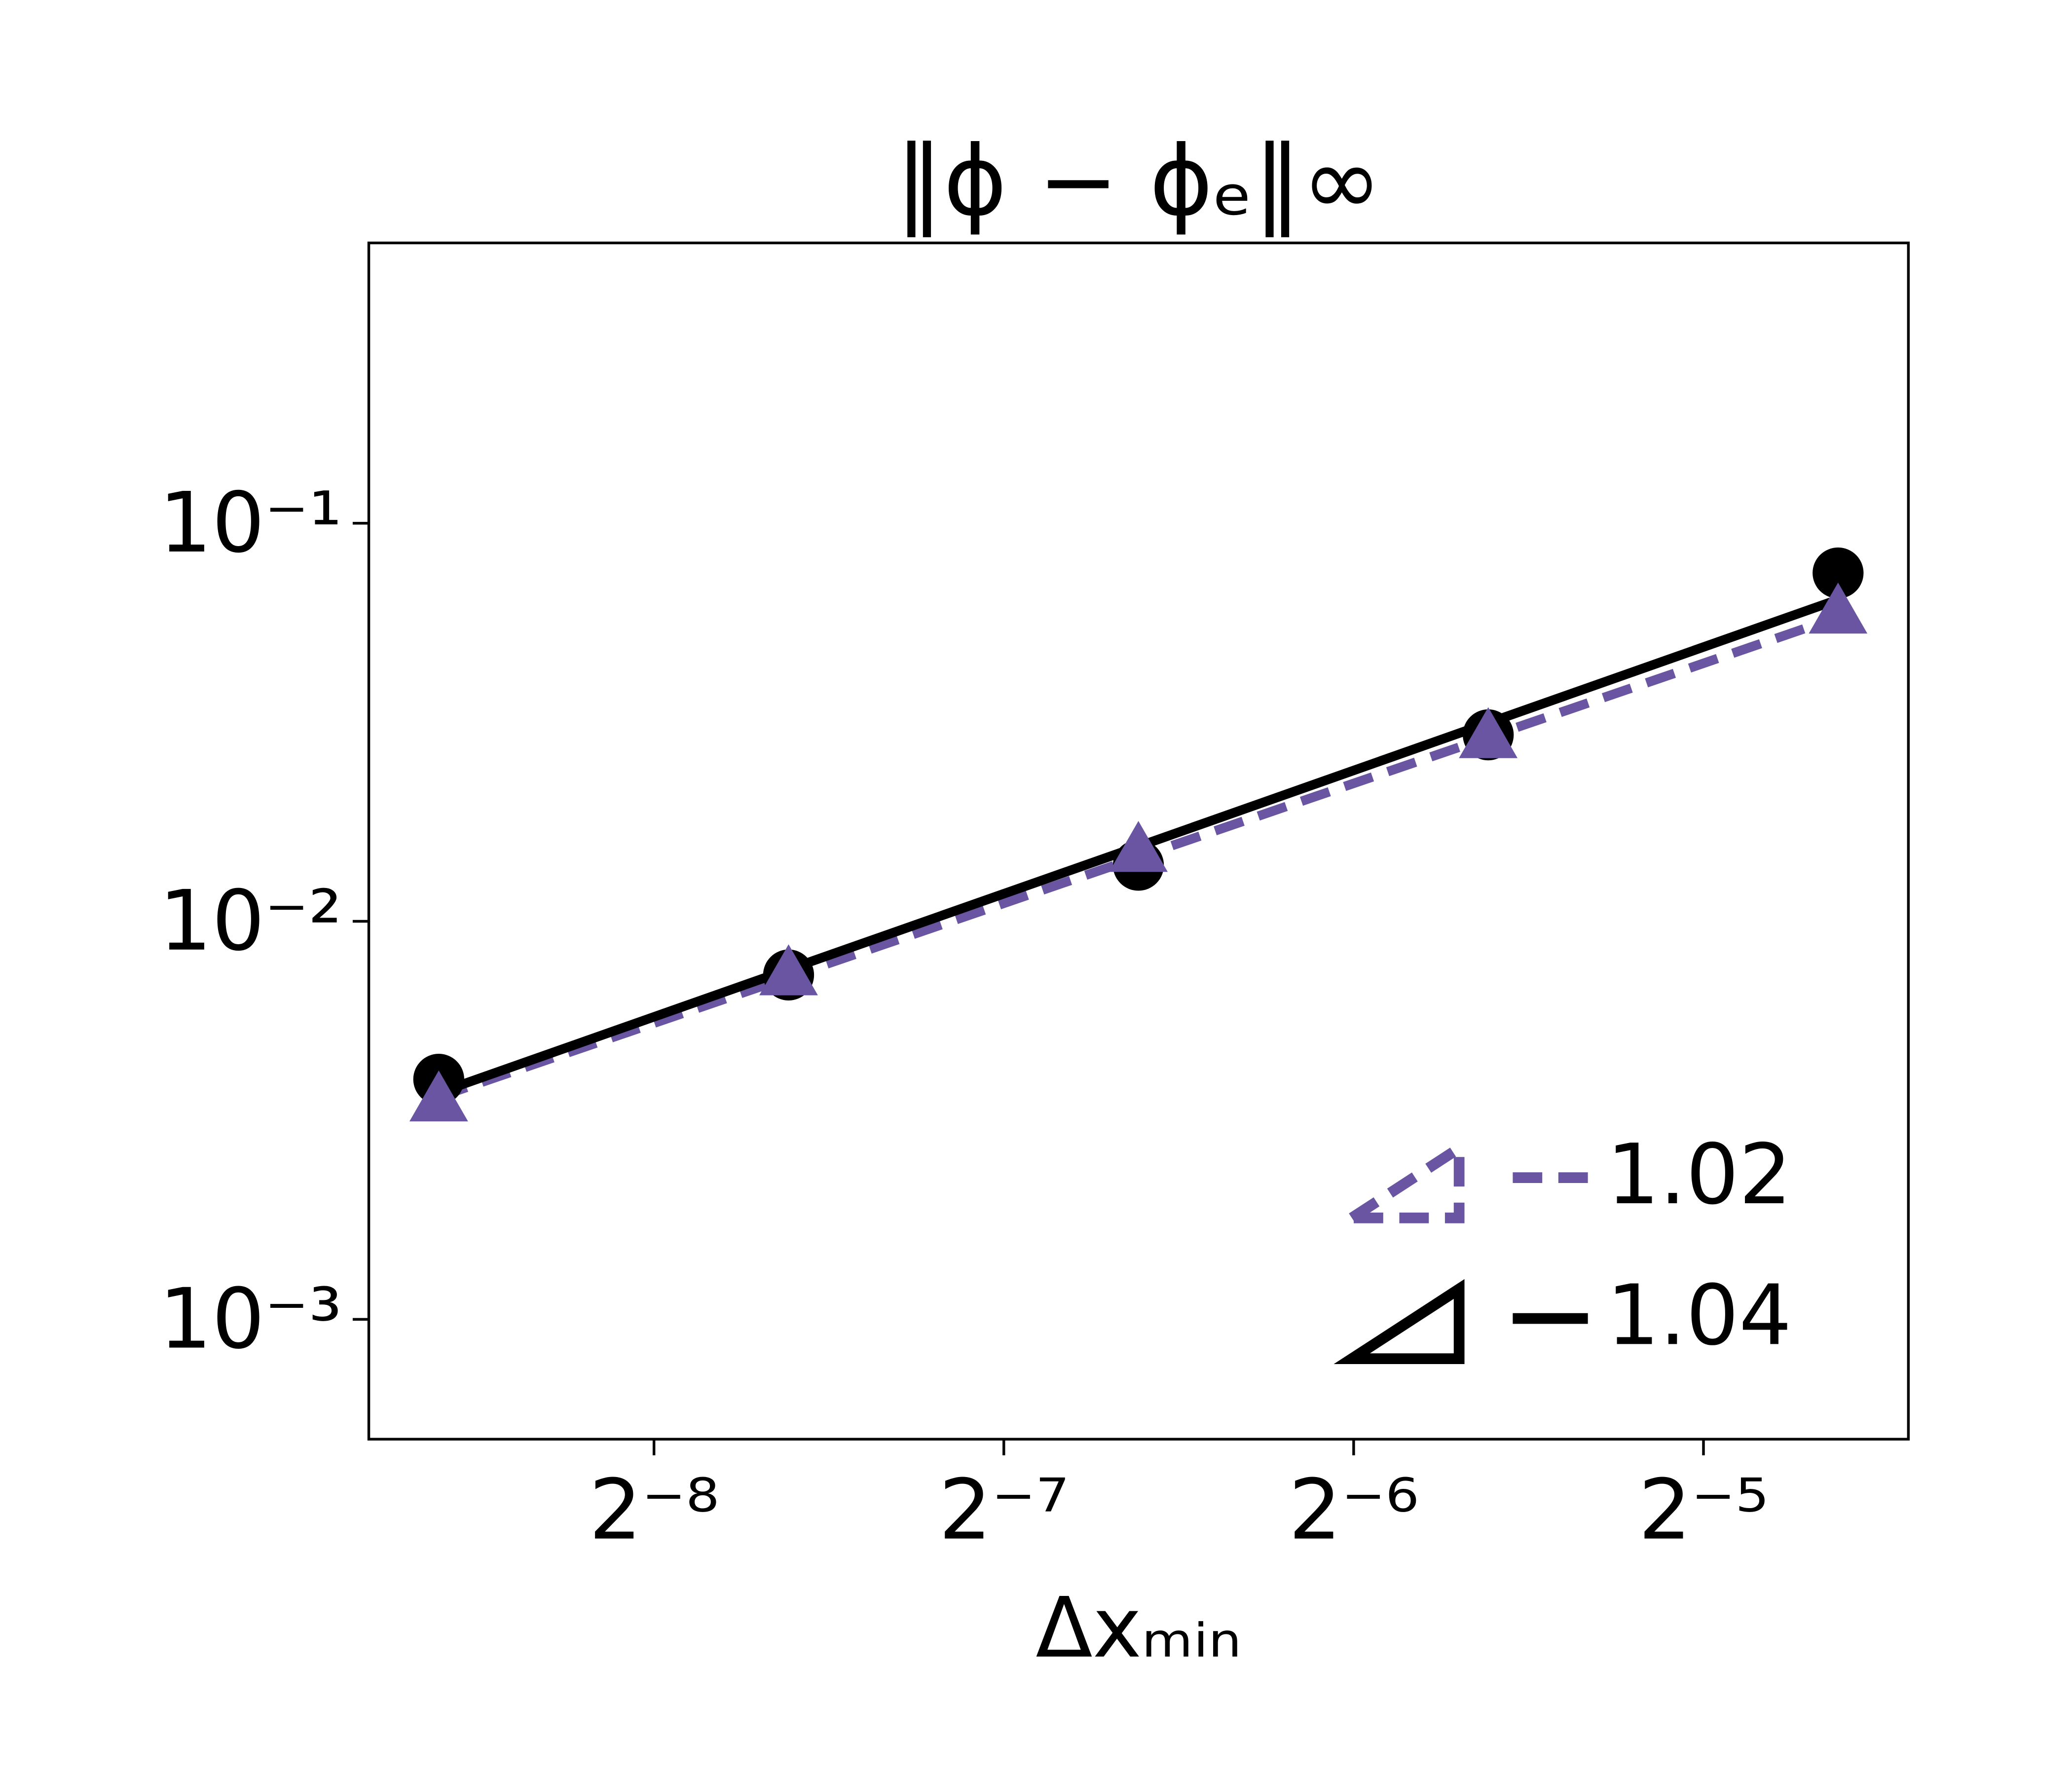 This screenshot has height=1776, width=2072. Describe the element at coordinates (1699, 1315) in the screenshot. I see `legend-label: 1.04` at that location.